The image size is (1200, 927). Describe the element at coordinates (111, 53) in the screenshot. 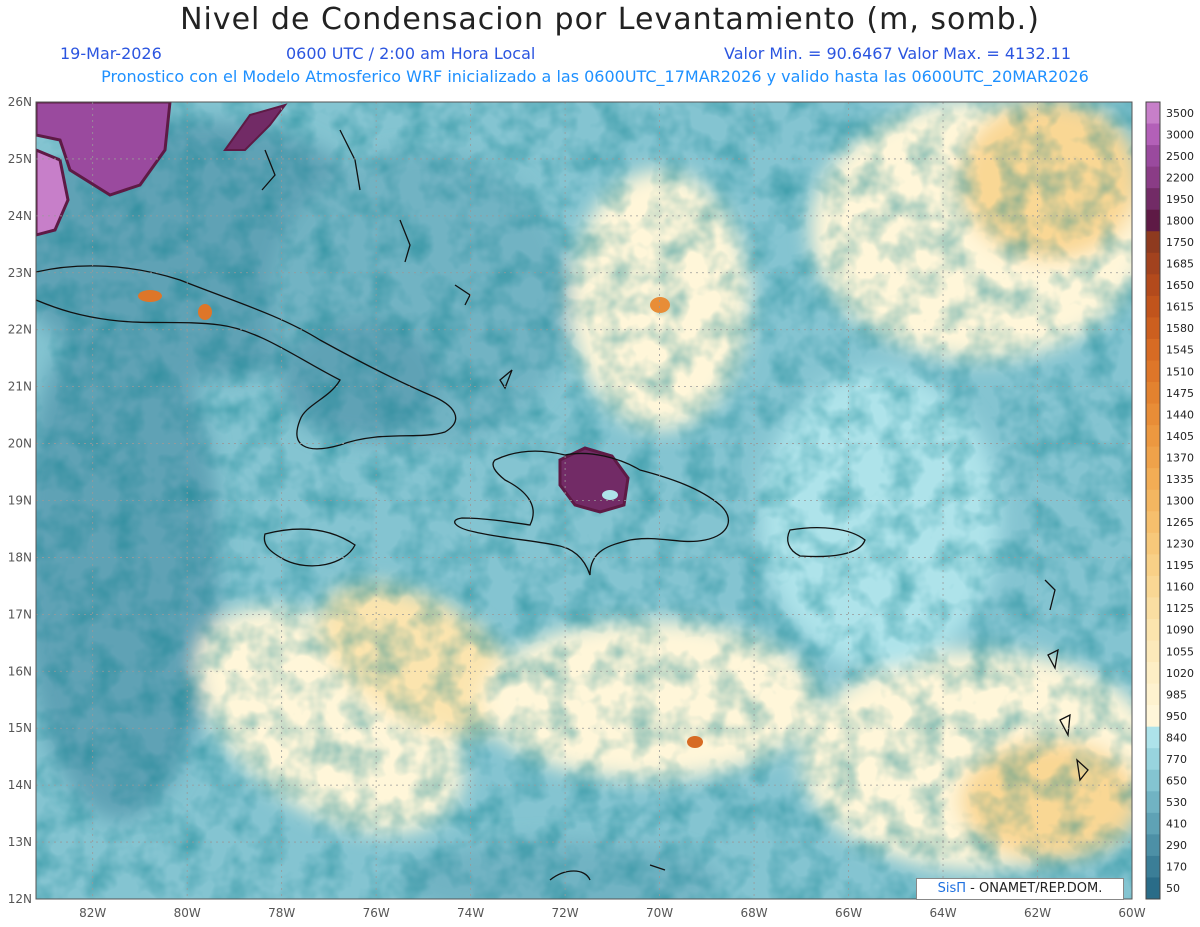

I see `forecast-date: 19-Mar-2026` at that location.